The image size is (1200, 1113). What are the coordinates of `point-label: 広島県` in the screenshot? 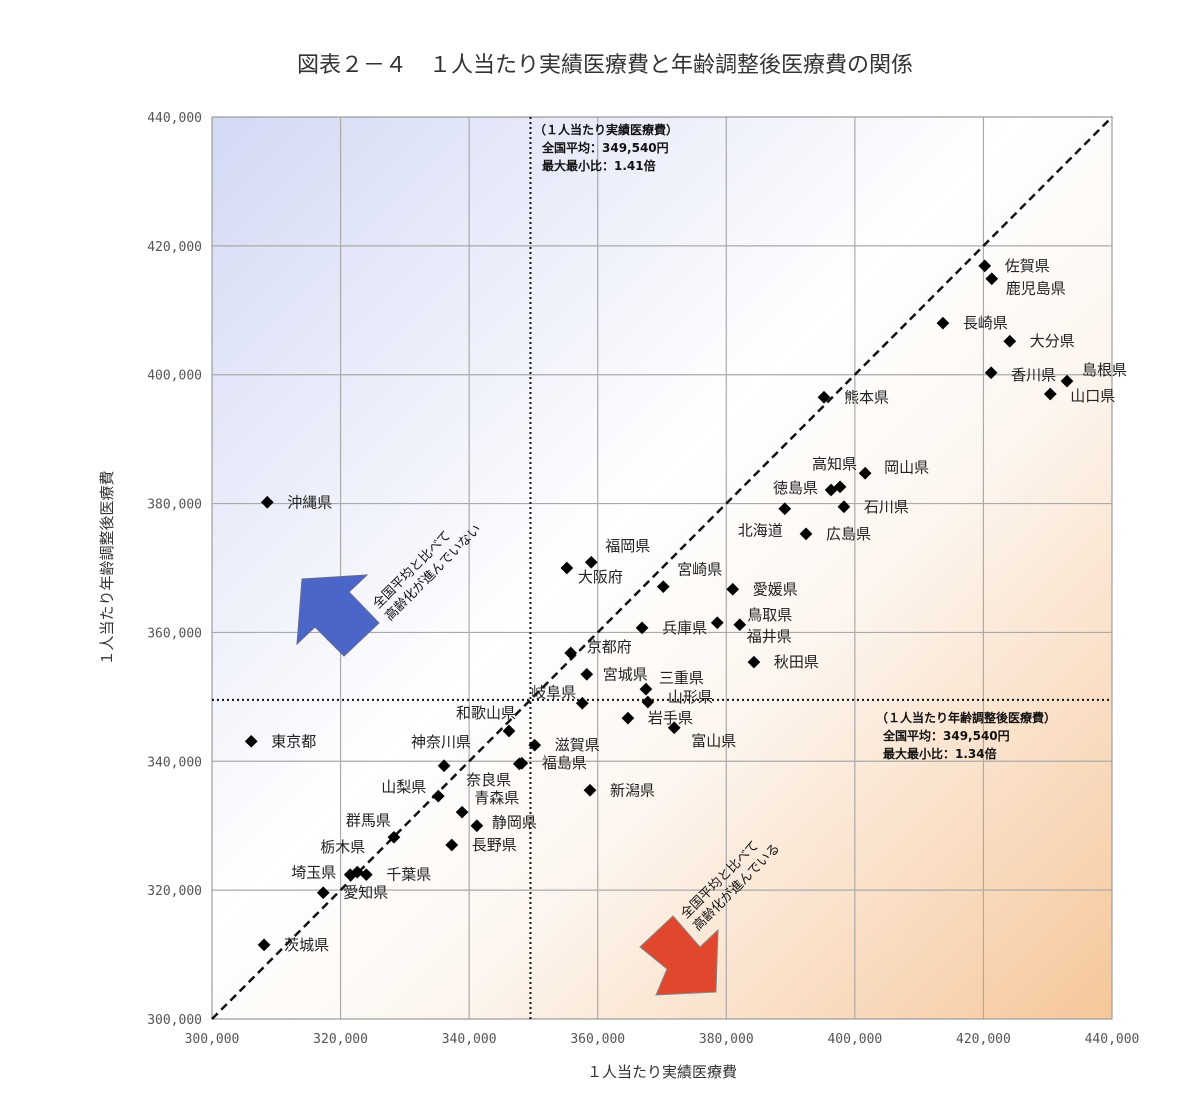 It's located at (848, 534).